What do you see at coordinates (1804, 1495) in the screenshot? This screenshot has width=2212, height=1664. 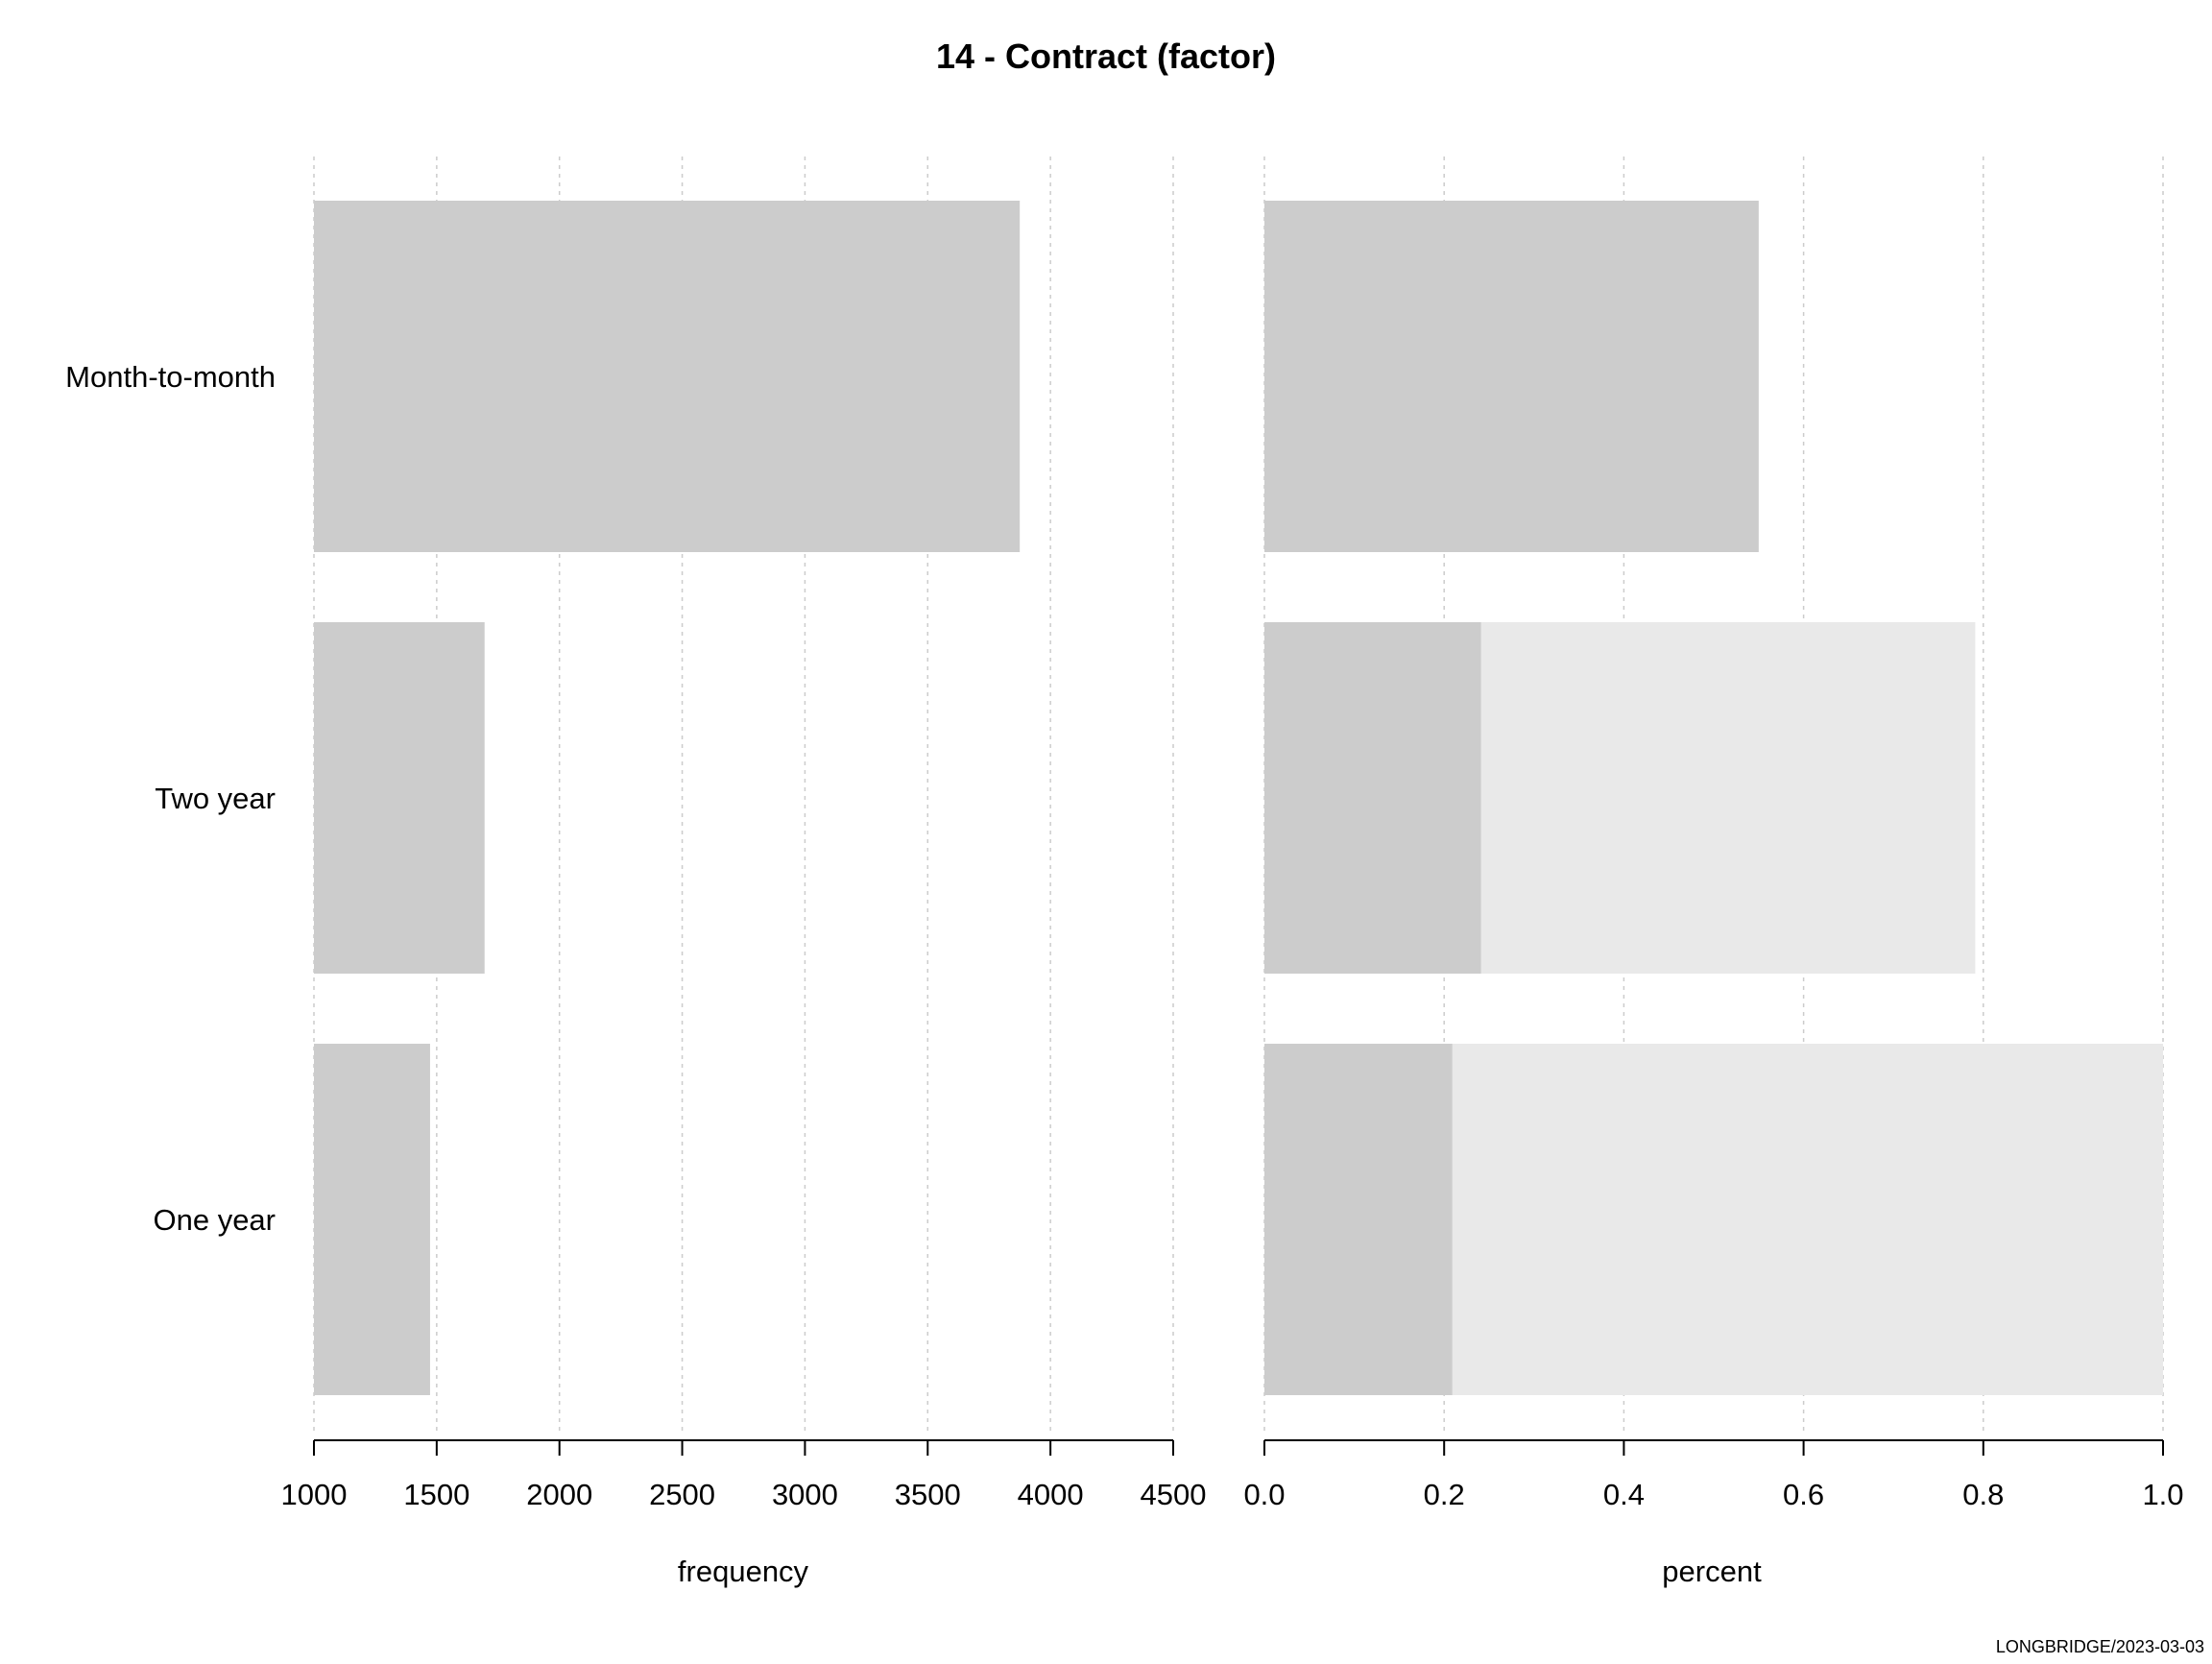 I see `percent-tick-label: 0.6` at bounding box center [1804, 1495].